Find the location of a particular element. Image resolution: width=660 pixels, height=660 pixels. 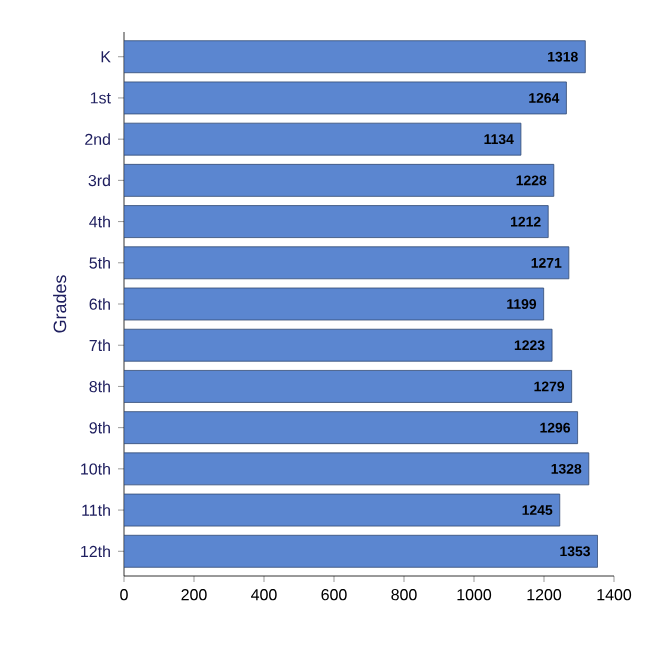

y-axis-title: Grades is located at coordinates (60, 304).